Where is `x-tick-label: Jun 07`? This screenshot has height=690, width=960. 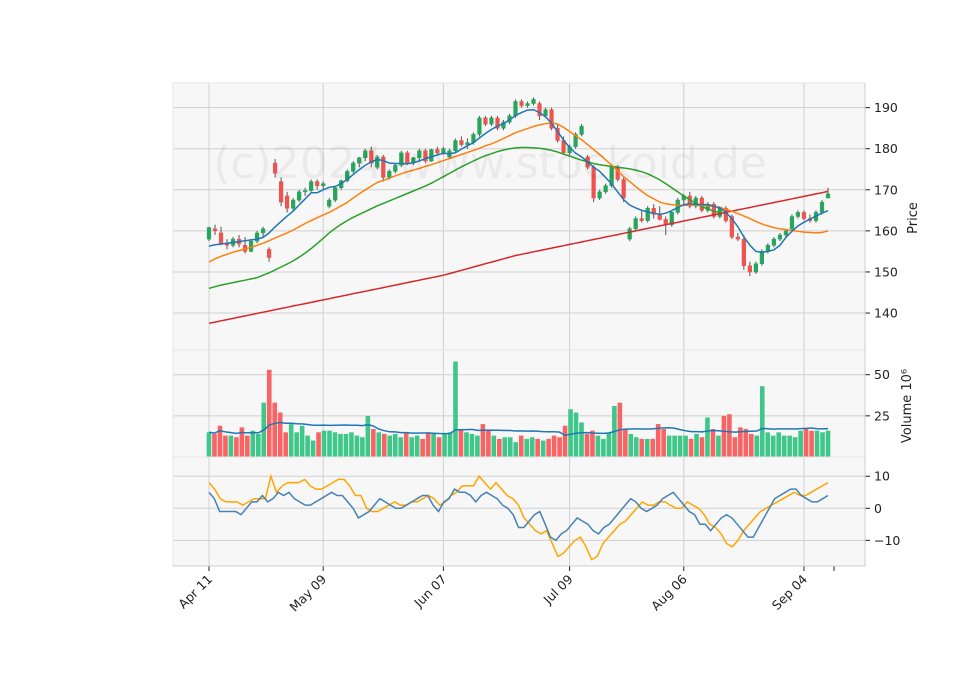
x-tick-label: Jun 07 is located at coordinates (429, 591).